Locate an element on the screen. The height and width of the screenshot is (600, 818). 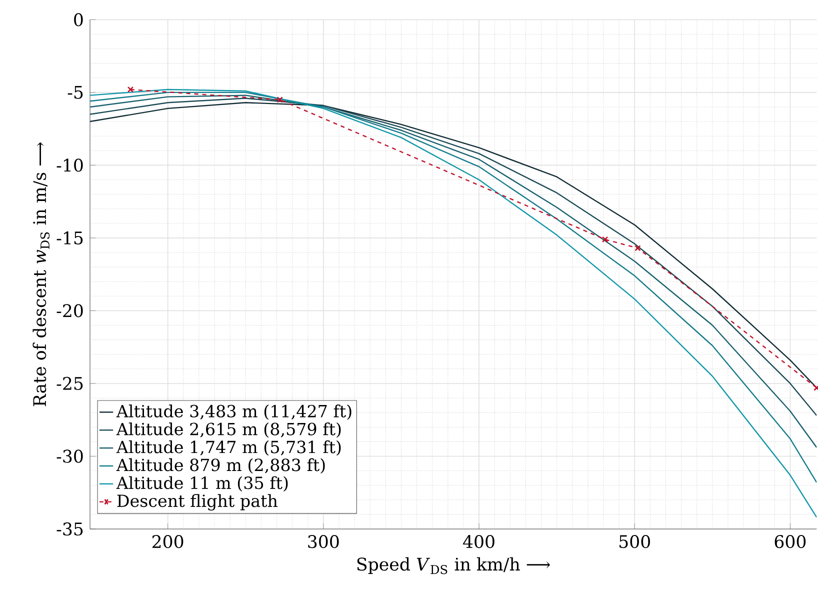
legend-label: Descent flight path is located at coordinates (197, 502).